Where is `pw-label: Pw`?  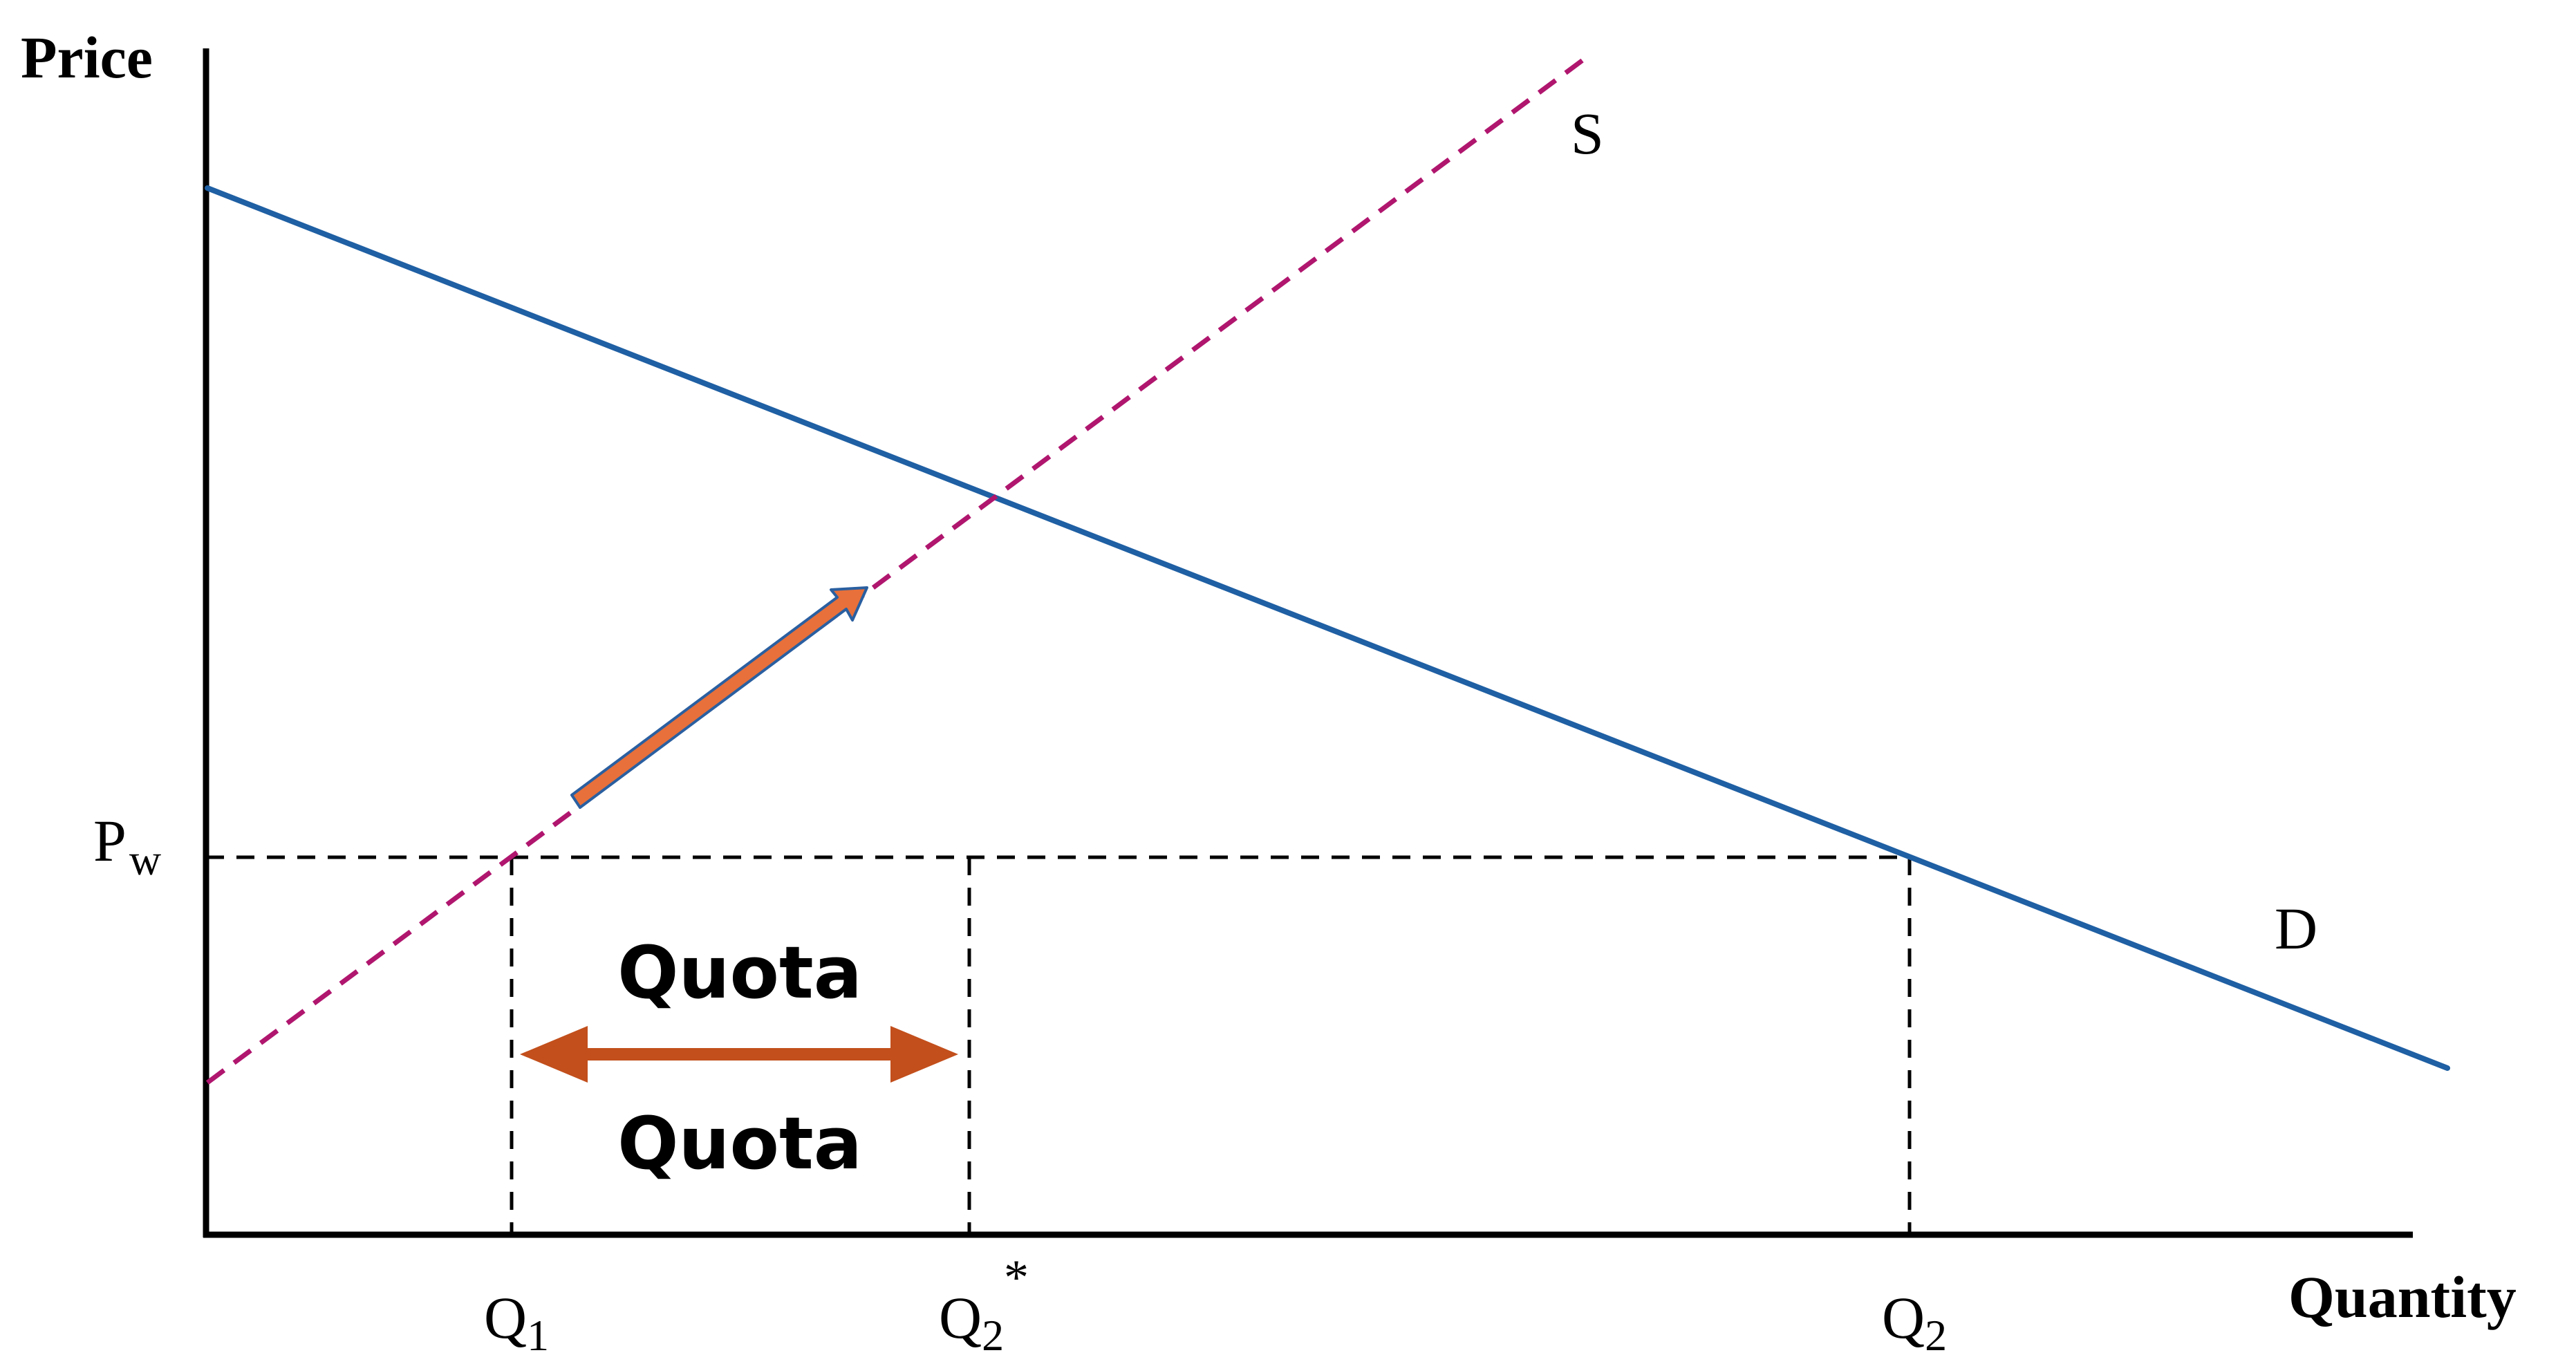 pw-label: Pw is located at coordinates (127, 846).